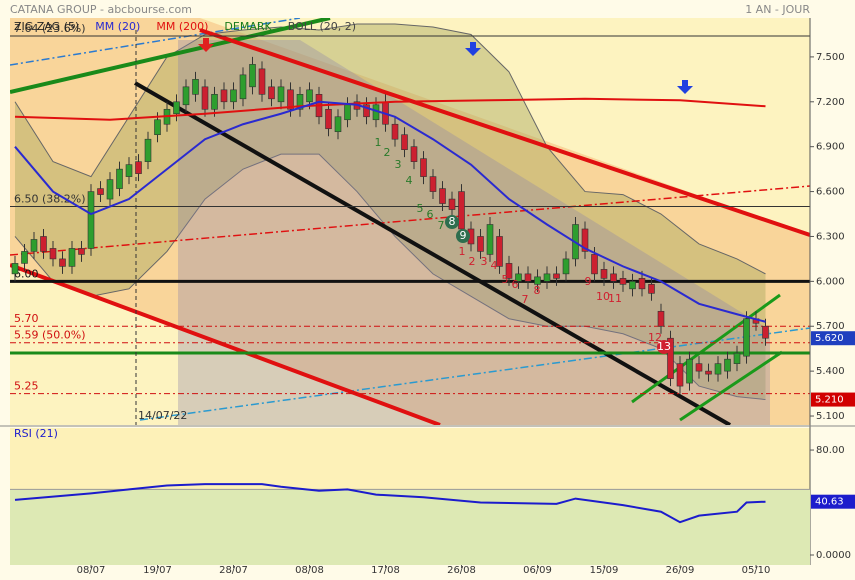 This screenshot has width=855, height=580. What do you see at coordinates (830, 147) in the screenshot?
I see `y-tick-label: 6.900` at bounding box center [830, 147].